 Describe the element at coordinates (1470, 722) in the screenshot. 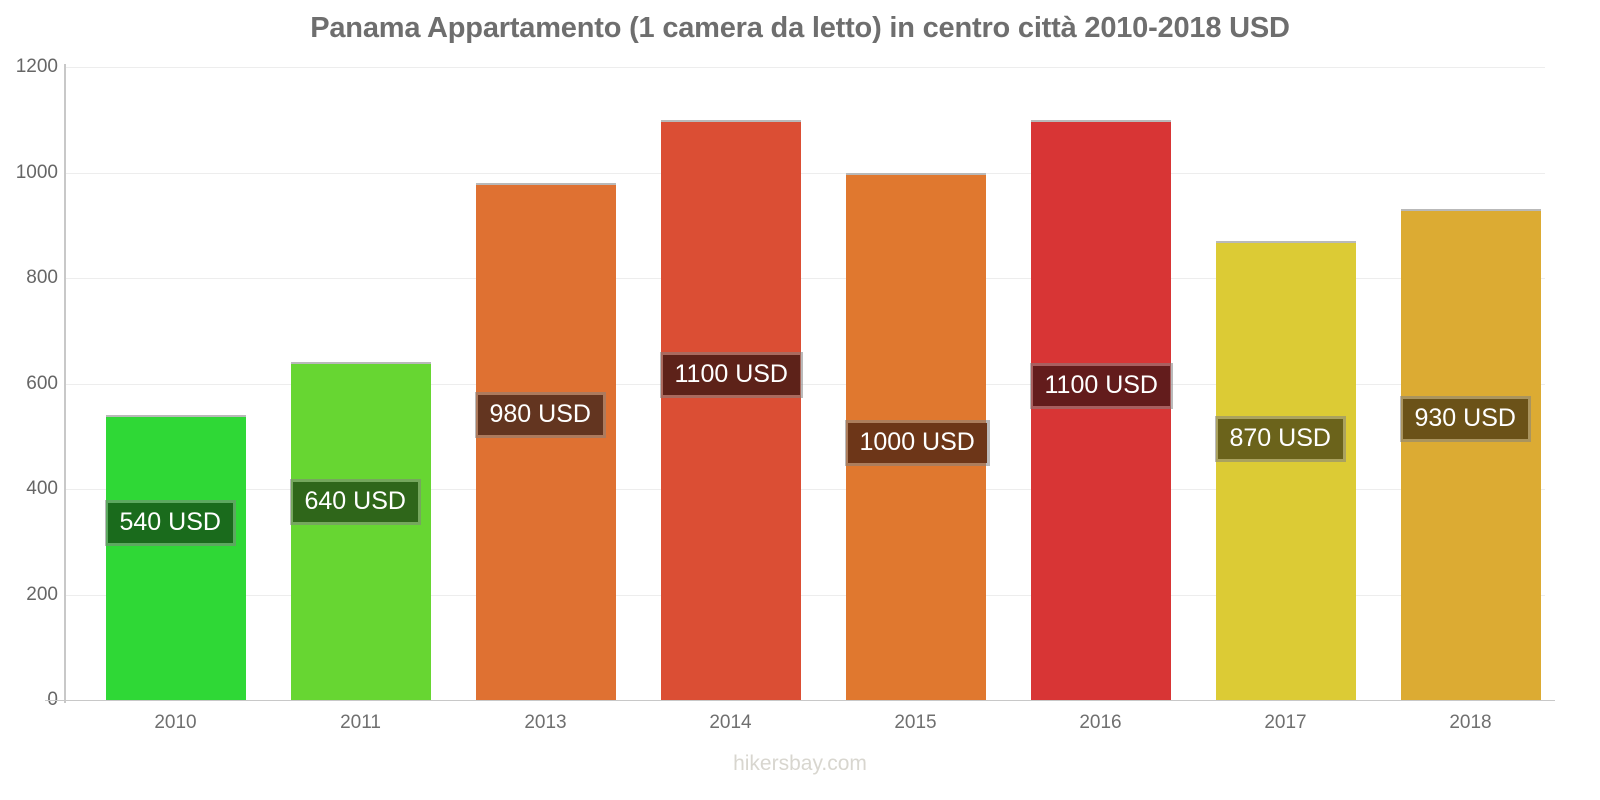

I see `x-axis-tick-2018: 2018` at that location.